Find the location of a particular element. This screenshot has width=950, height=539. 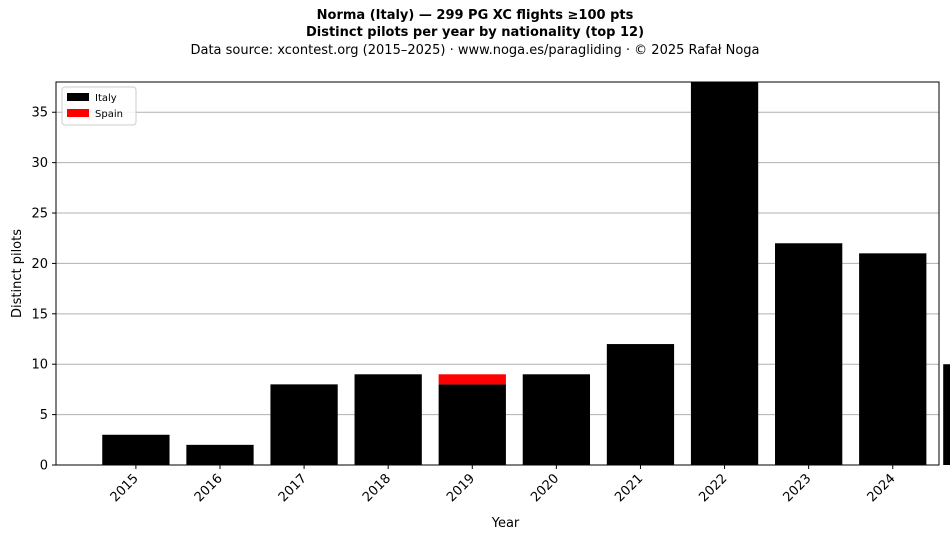

x-tick-label: 2024 is located at coordinates (882, 488).